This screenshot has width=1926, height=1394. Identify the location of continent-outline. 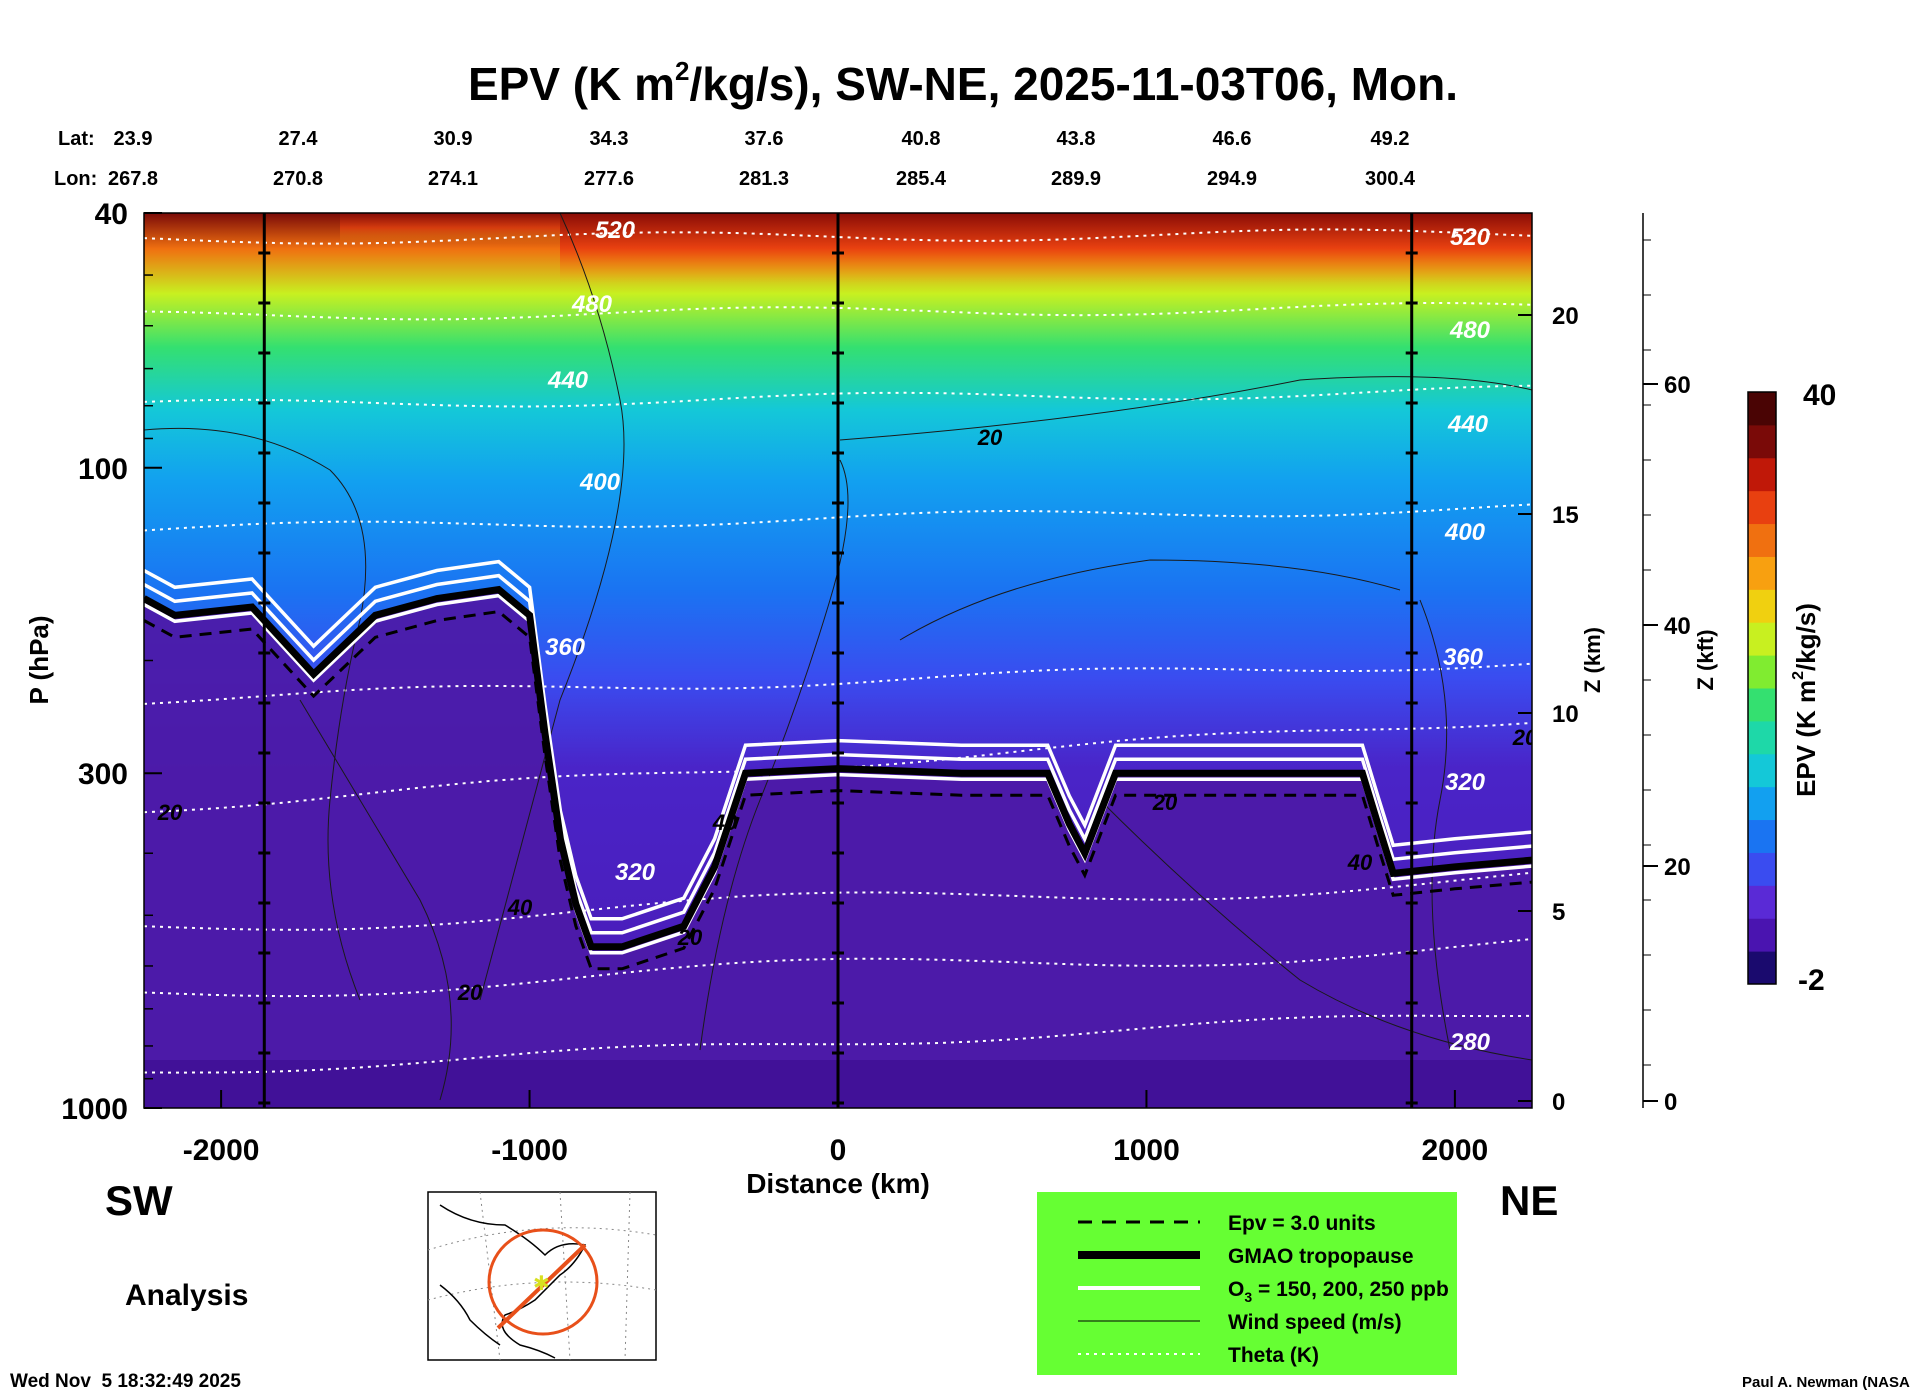
(513, 1281).